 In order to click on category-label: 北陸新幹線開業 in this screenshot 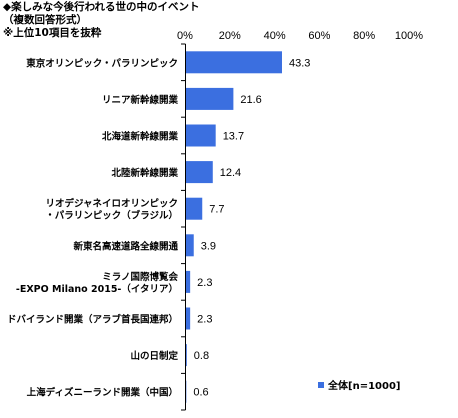, I will do `click(144, 173)`.